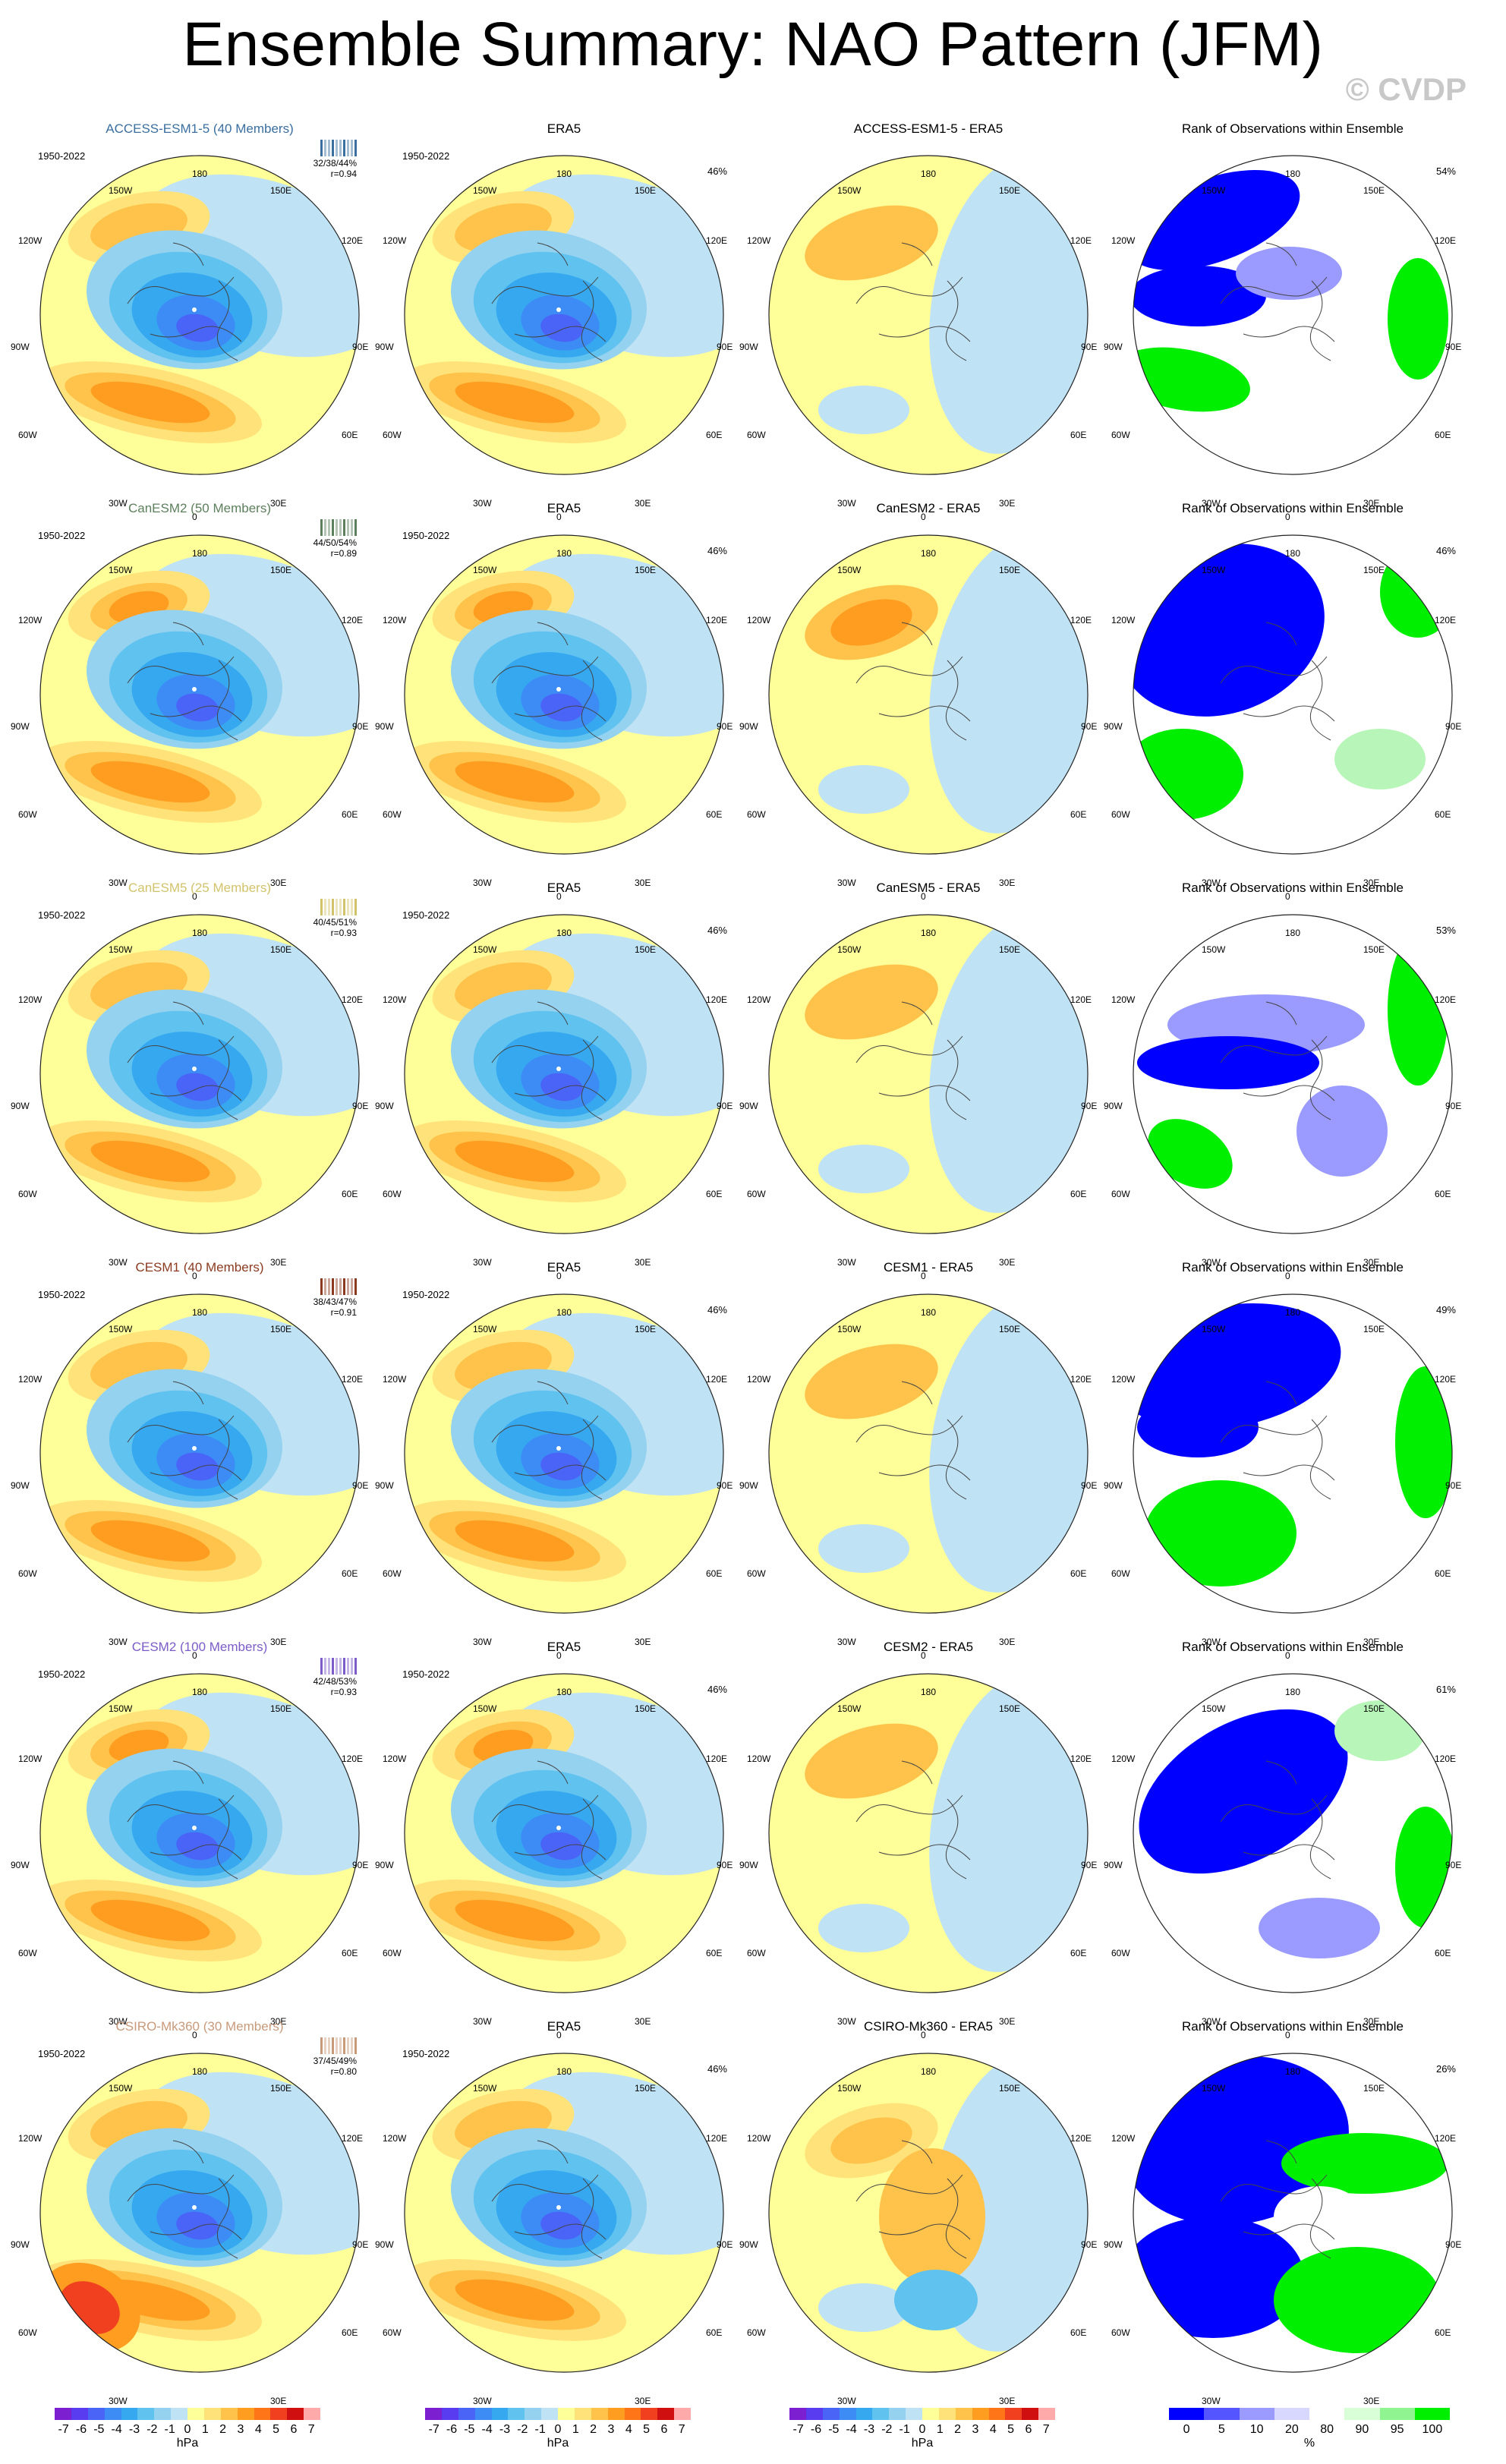 This screenshot has height=2464, width=1506. Describe the element at coordinates (1293, 694) in the screenshot. I see `rank-map` at that location.